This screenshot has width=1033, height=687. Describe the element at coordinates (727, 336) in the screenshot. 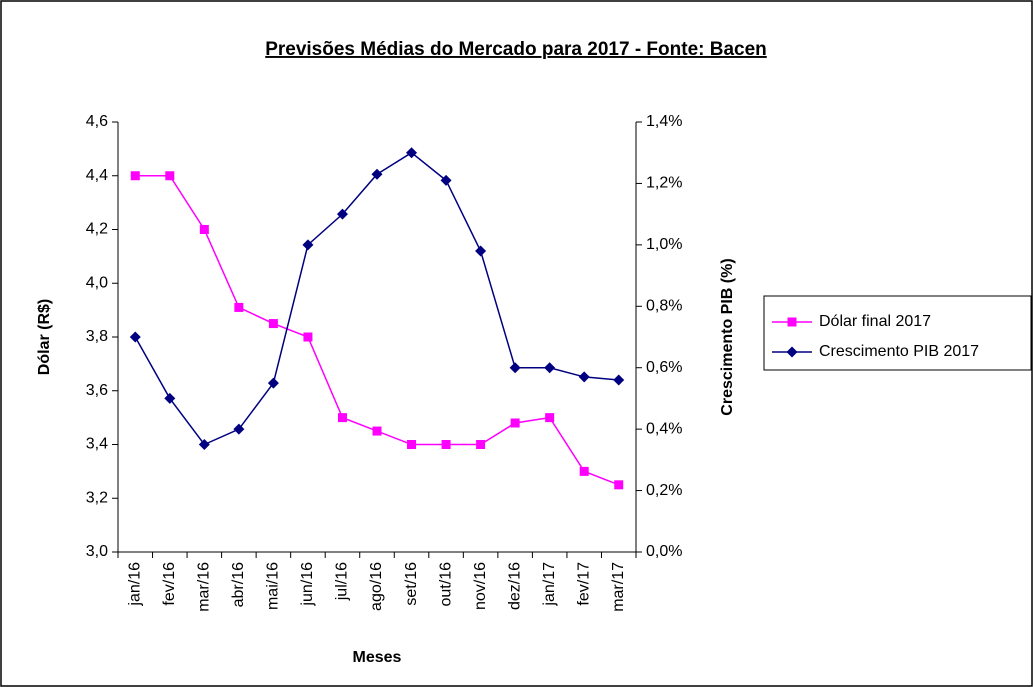

I see `y2-axis-title: Crescimento PIB (%)` at that location.